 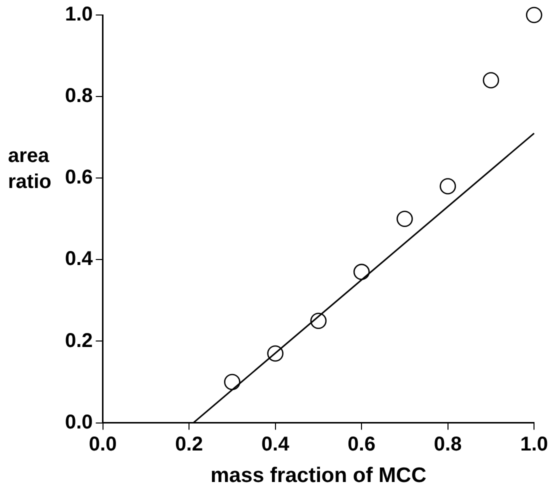 I want to click on y-tick-label: 0.4, so click(x=79, y=259).